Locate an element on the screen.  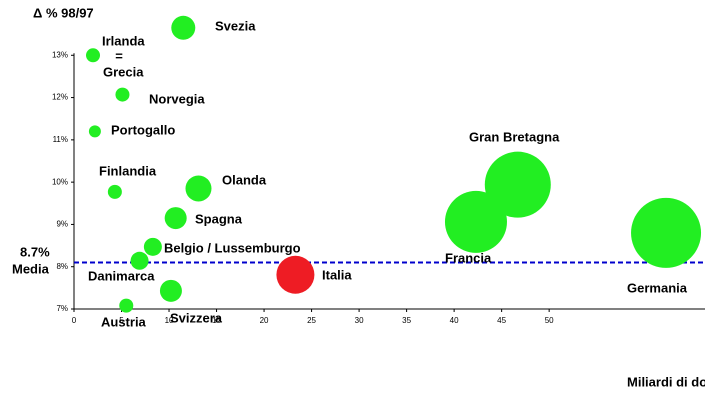
annotation: Media is located at coordinates (31, 268).